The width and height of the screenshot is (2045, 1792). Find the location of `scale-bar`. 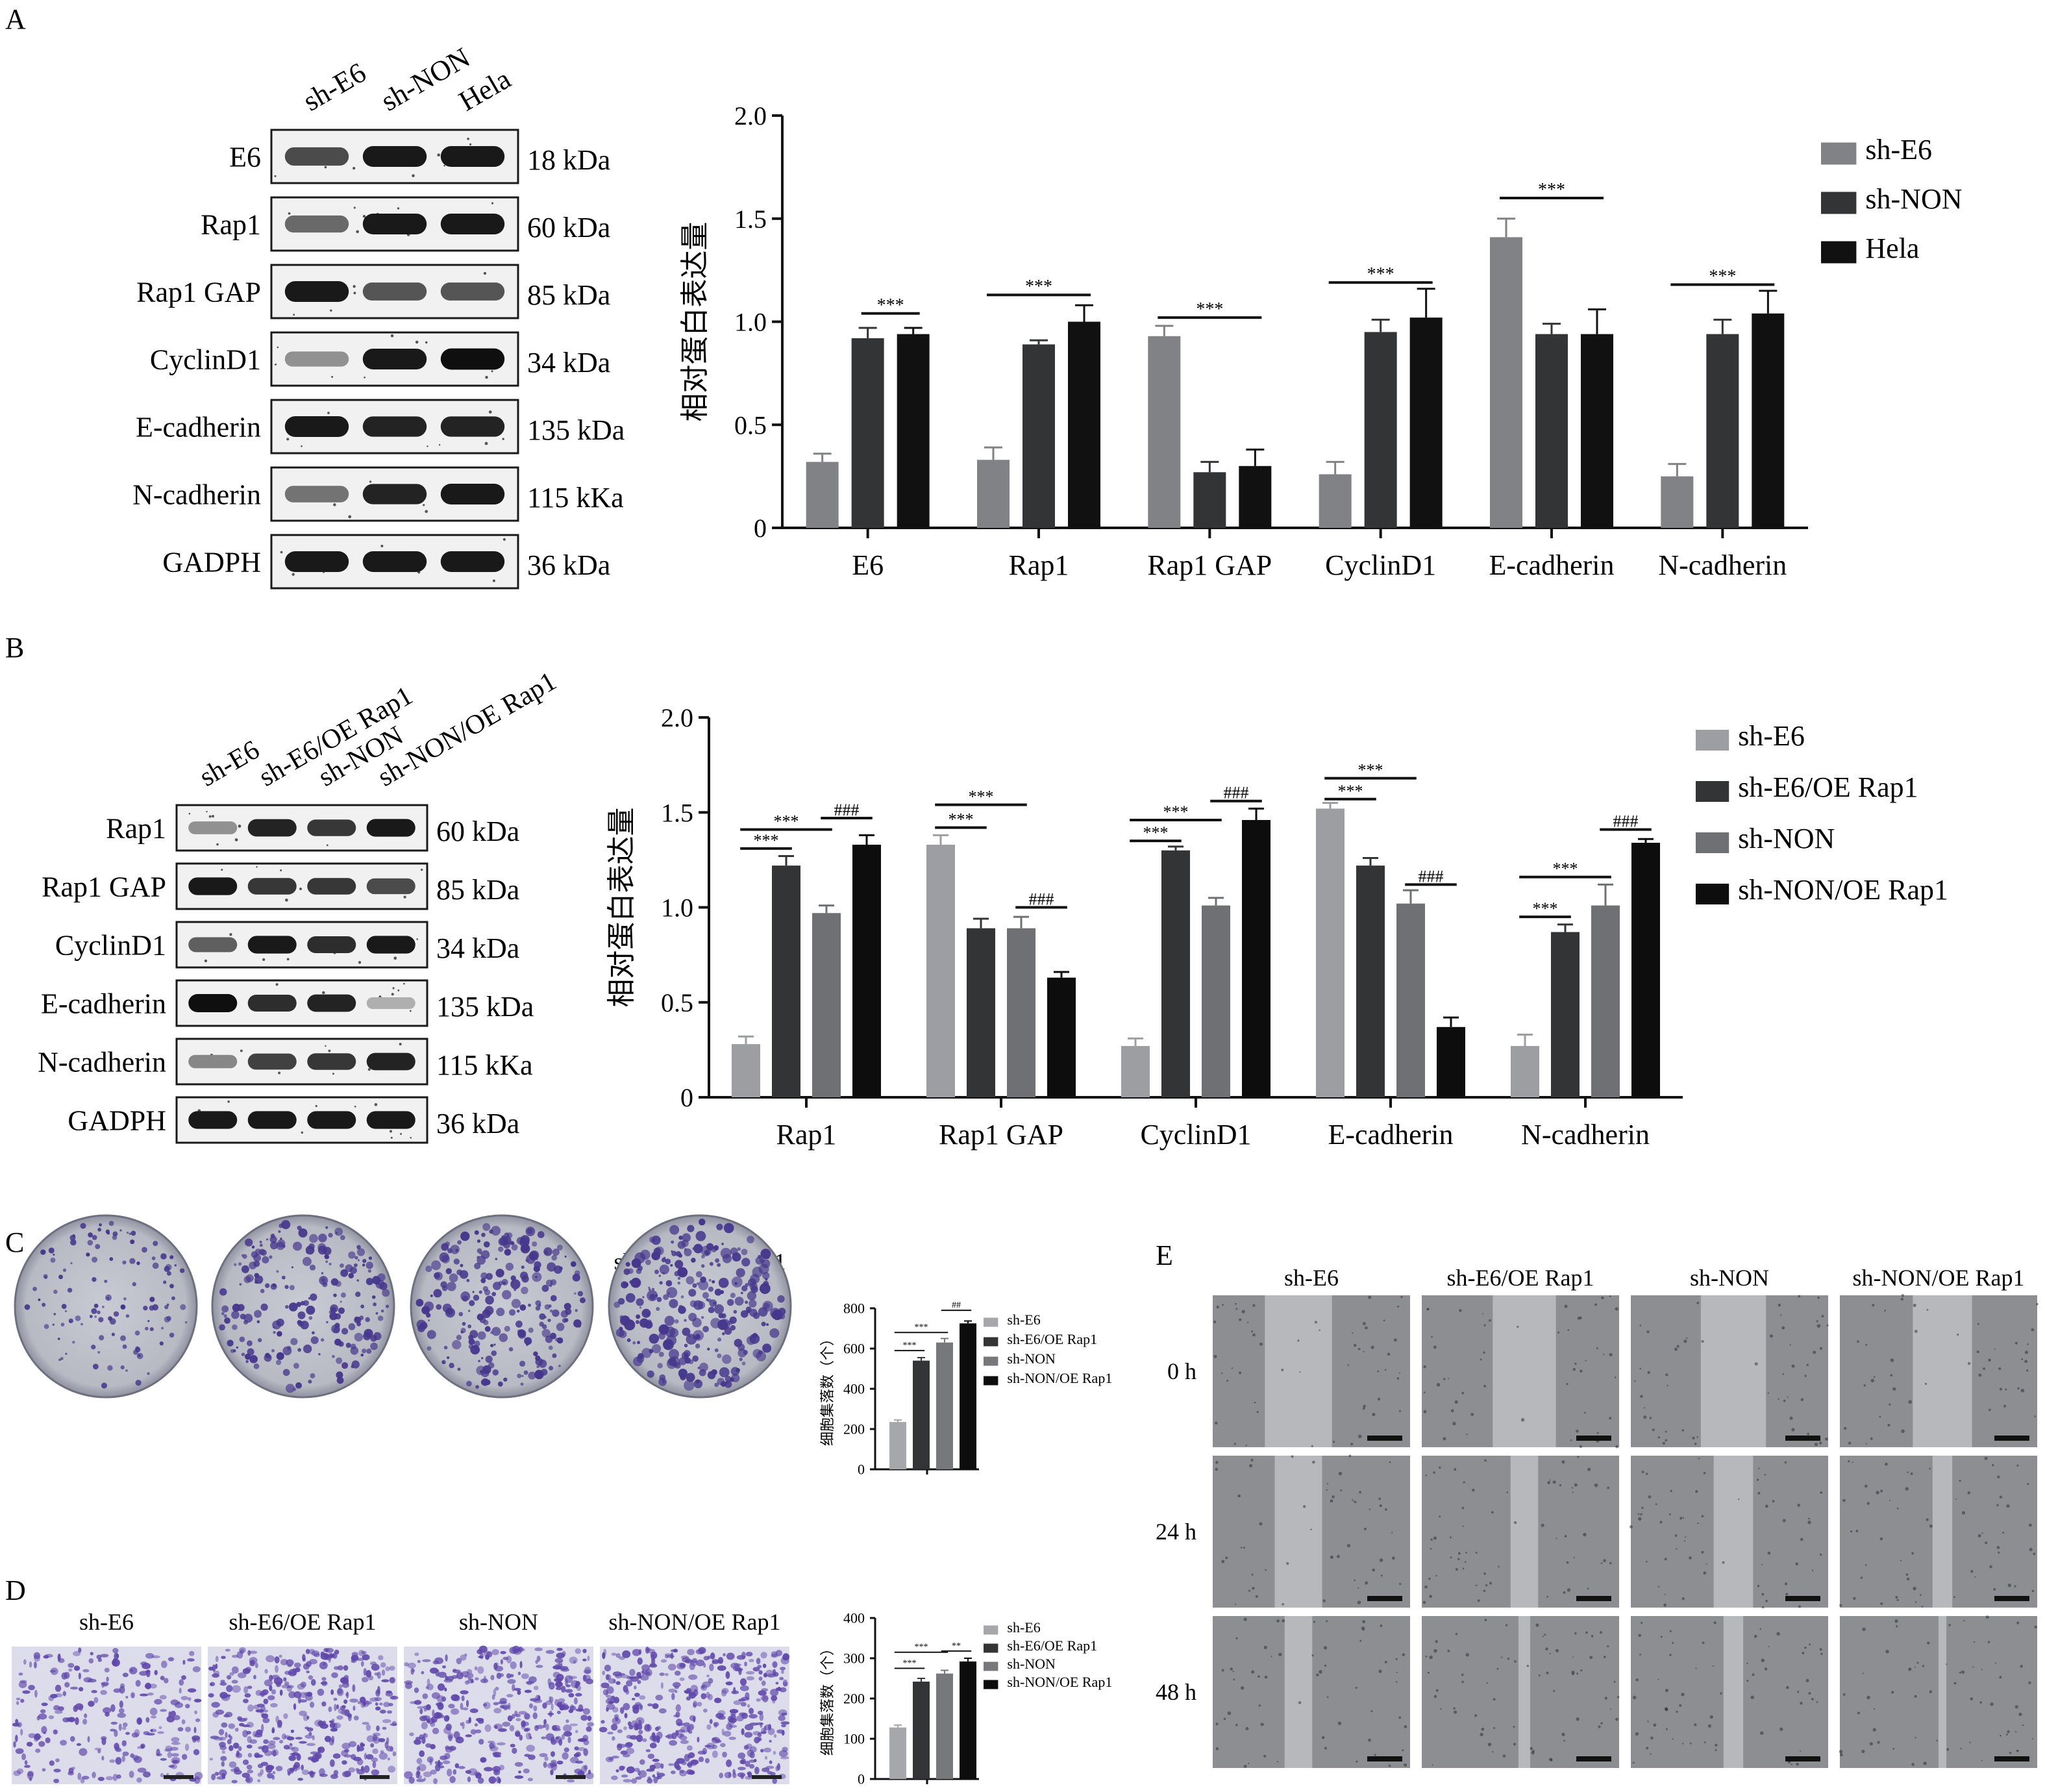

scale-bar is located at coordinates (1385, 1438).